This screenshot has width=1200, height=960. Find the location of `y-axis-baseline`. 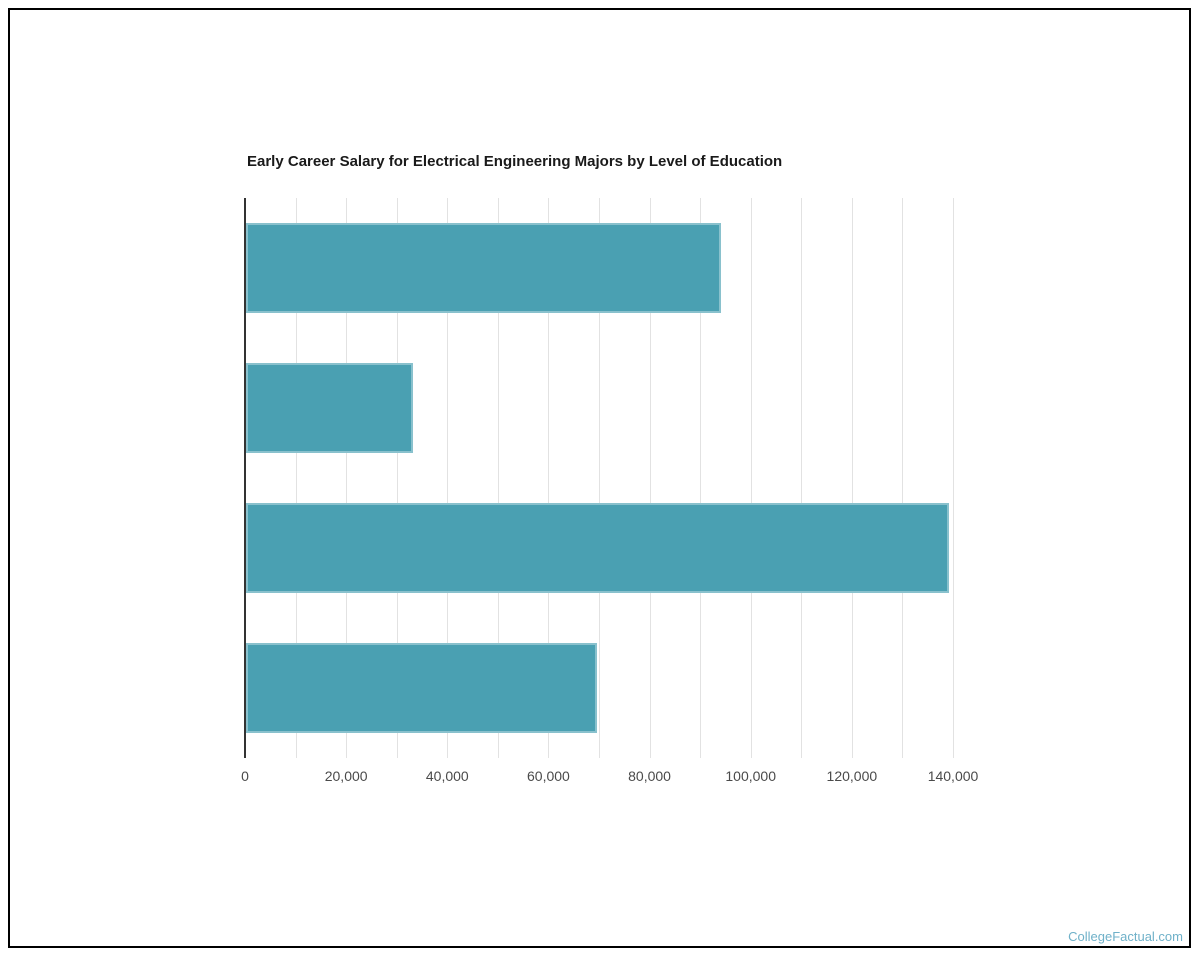

y-axis-baseline is located at coordinates (245, 478).